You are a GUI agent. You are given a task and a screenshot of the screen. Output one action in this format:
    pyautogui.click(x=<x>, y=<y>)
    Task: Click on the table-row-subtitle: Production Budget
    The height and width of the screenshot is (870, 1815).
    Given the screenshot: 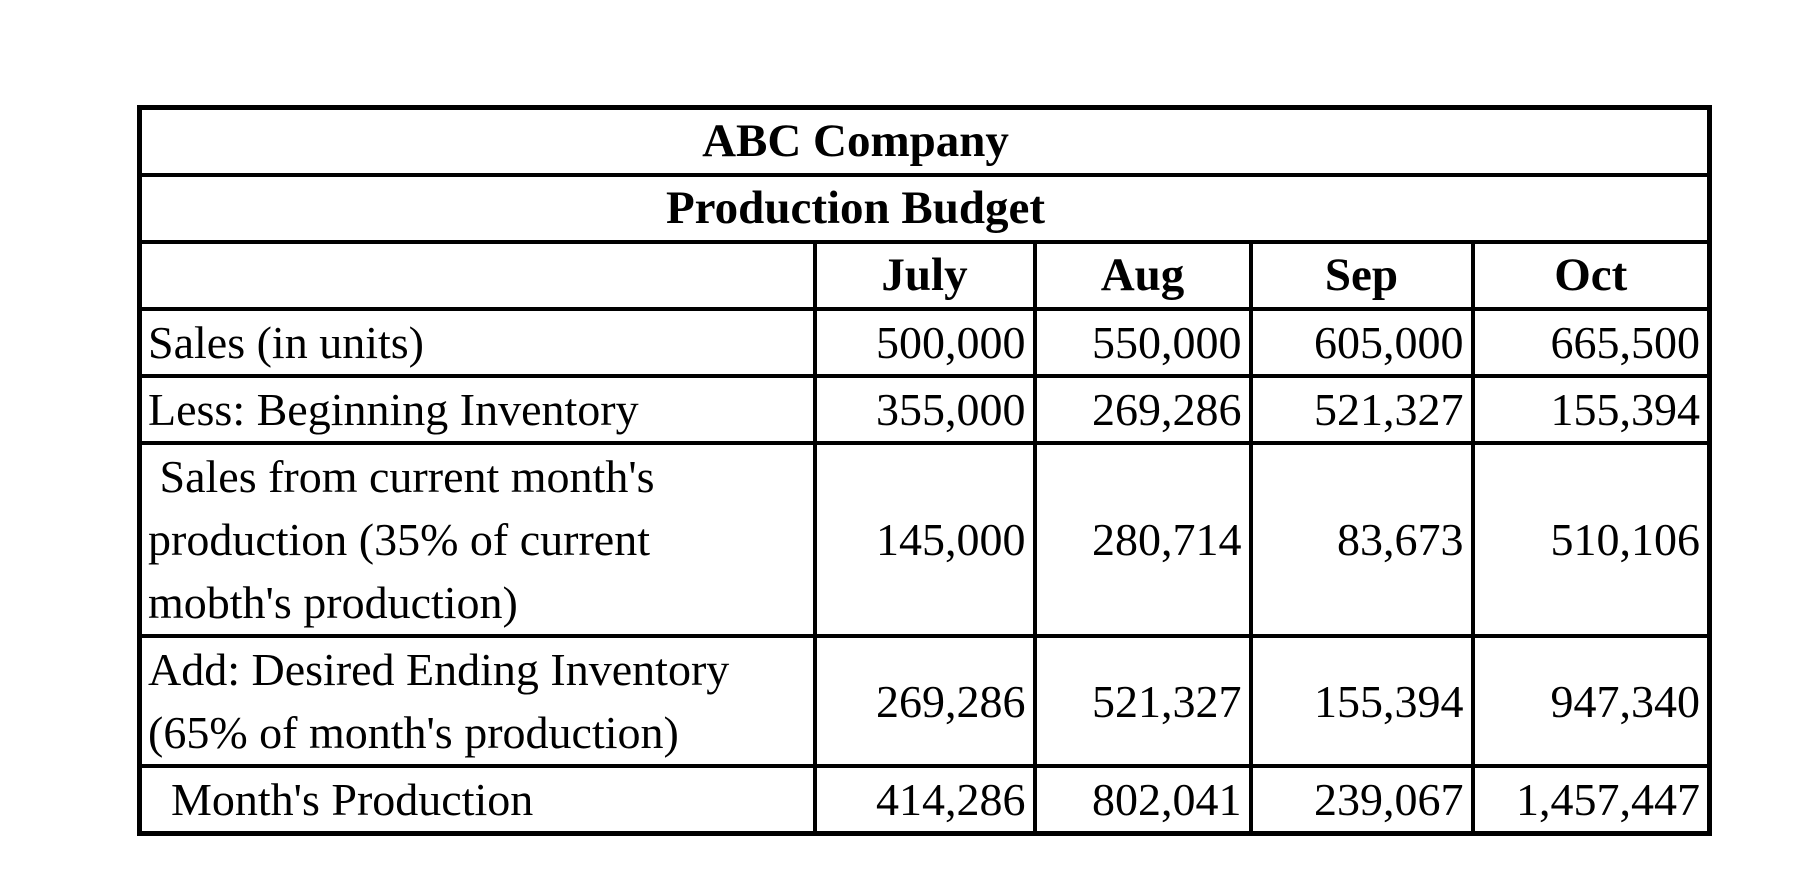 What is the action you would take?
    pyautogui.click(x=924, y=208)
    